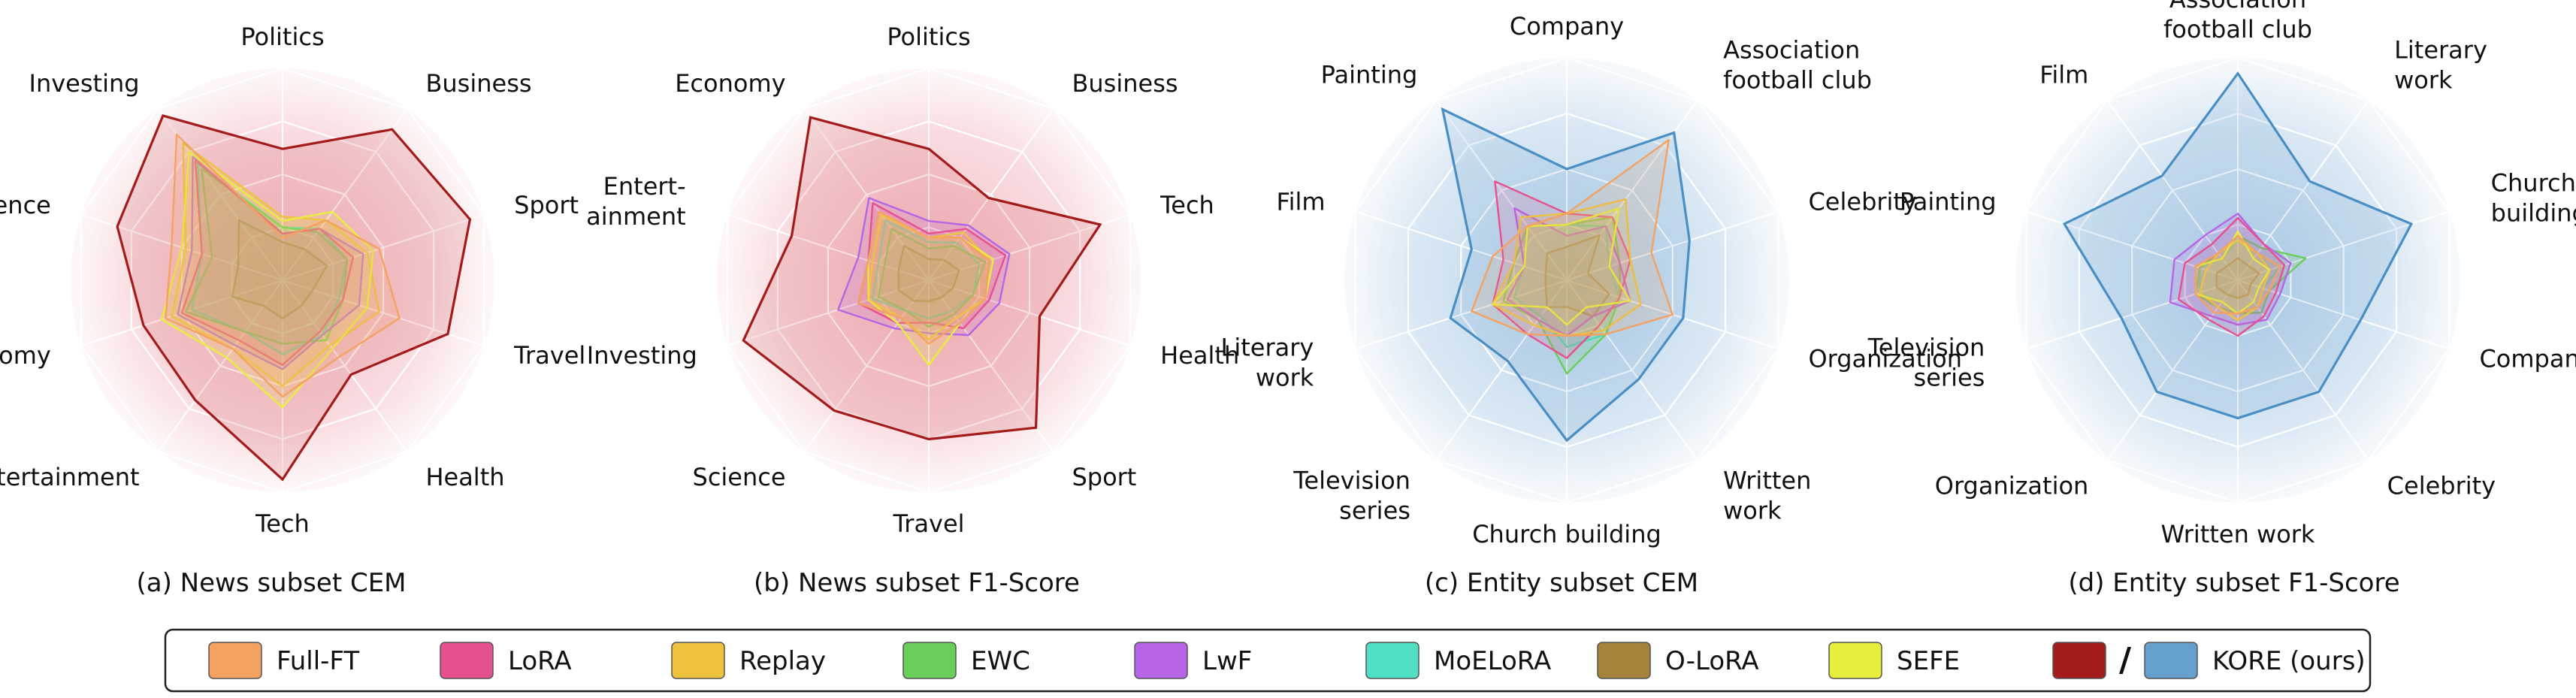 The image size is (2576, 698). I want to click on axis-label-travel: Travel, so click(549, 355).